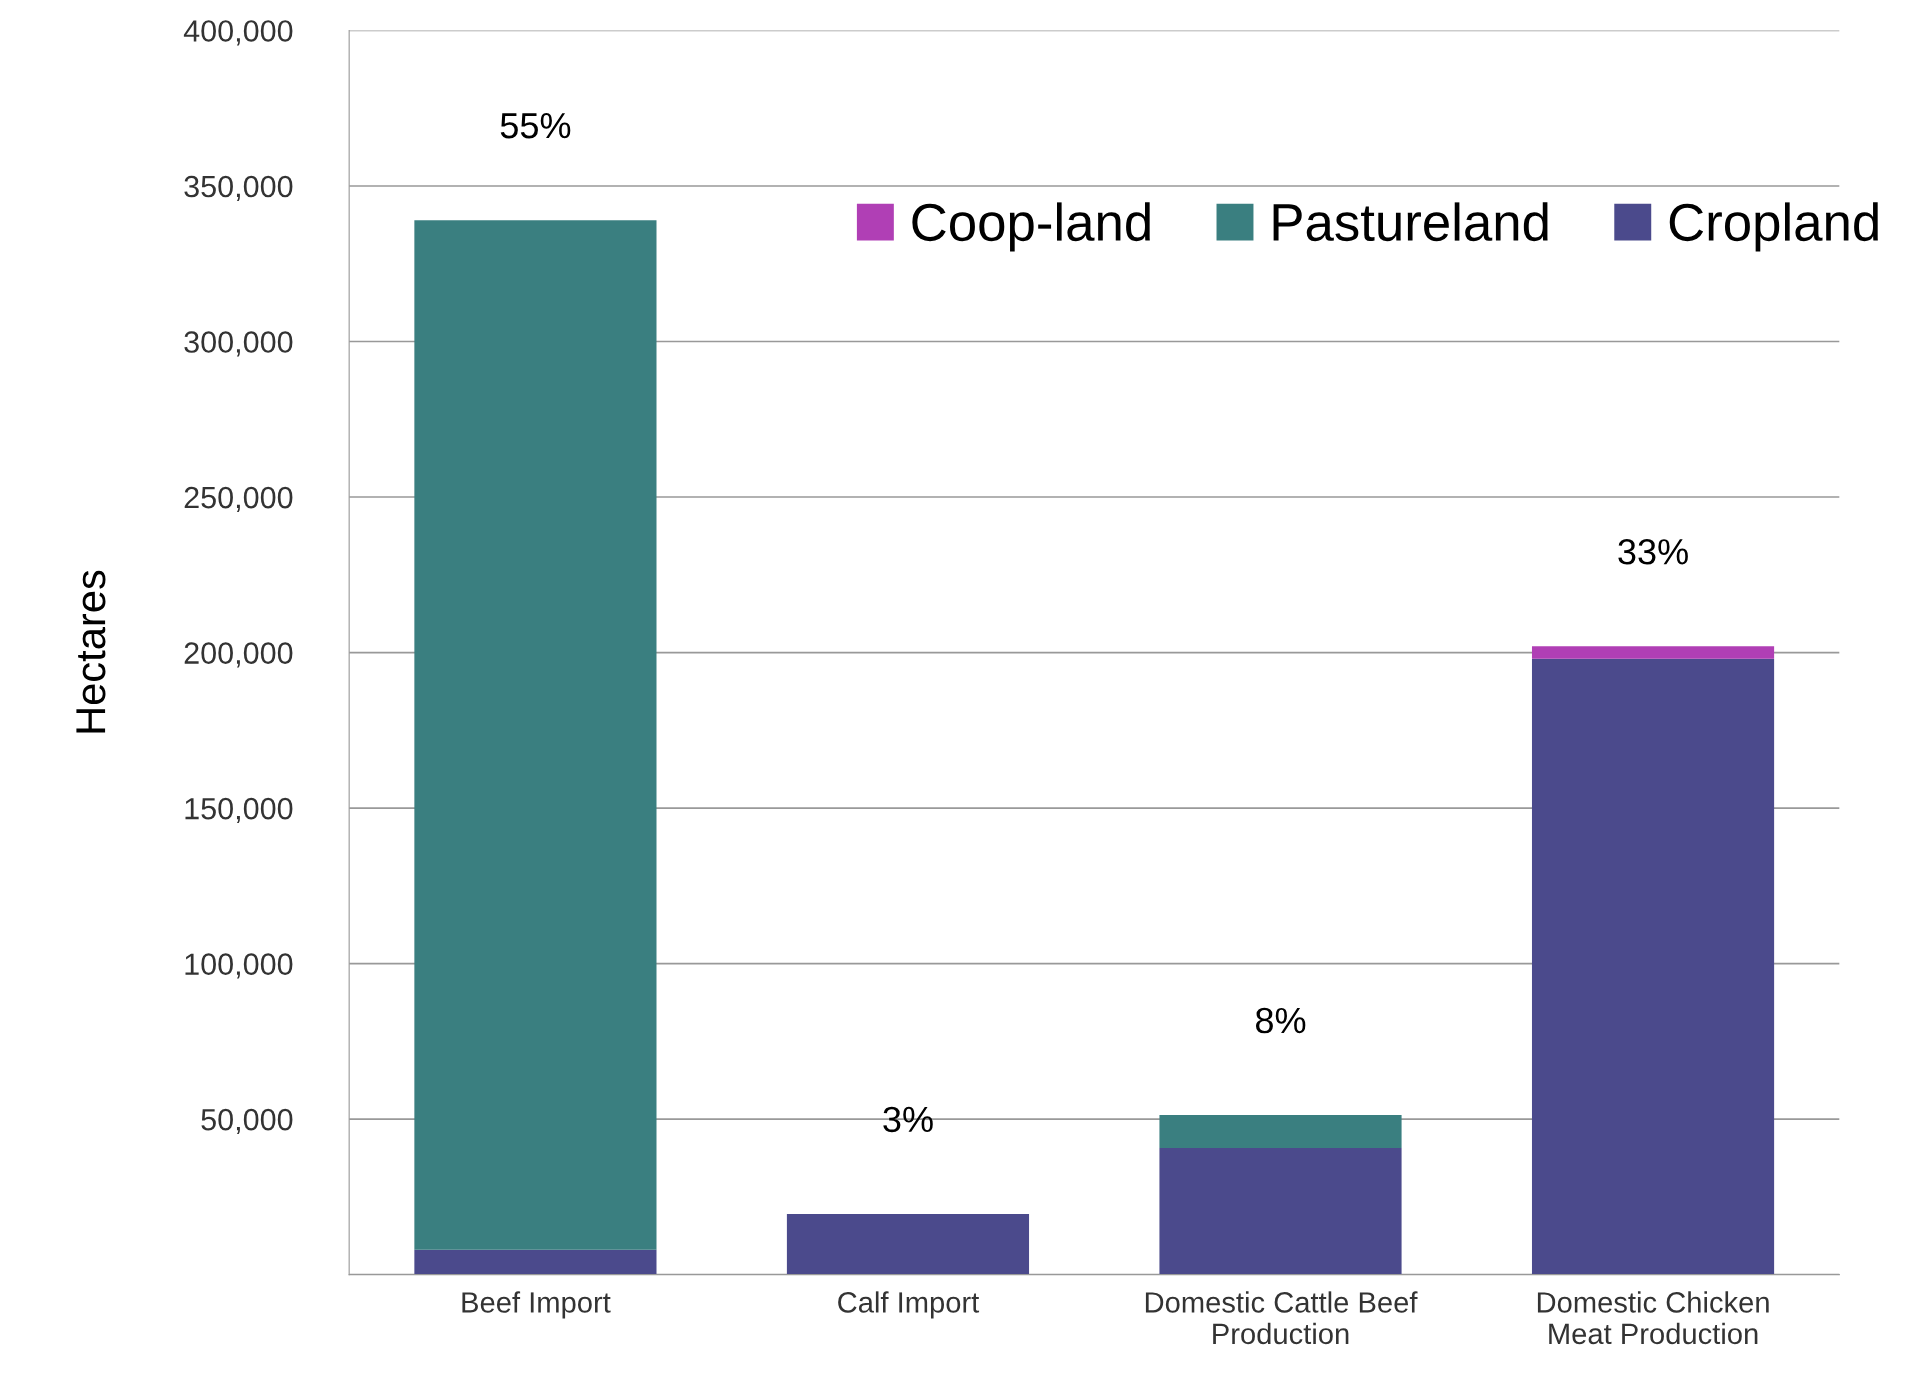 Image resolution: width=1908 pixels, height=1384 pixels. I want to click on legend-label: Cropland, so click(1773, 227).